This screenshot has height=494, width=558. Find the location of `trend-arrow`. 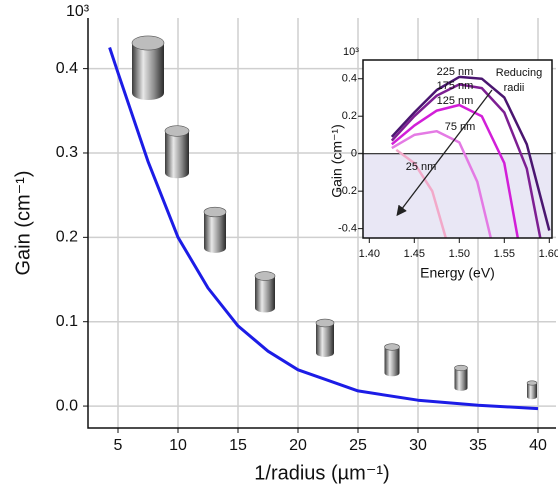

trend-arrow is located at coordinates (444, 153).